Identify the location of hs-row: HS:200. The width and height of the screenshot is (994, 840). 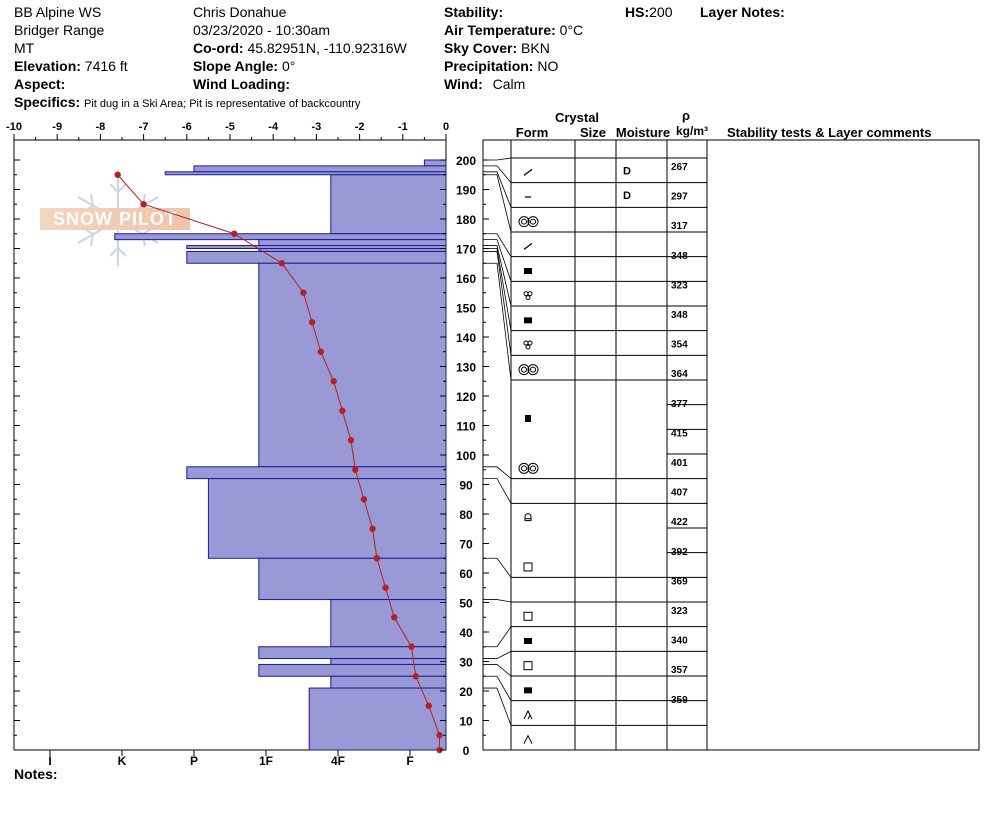
(648, 12).